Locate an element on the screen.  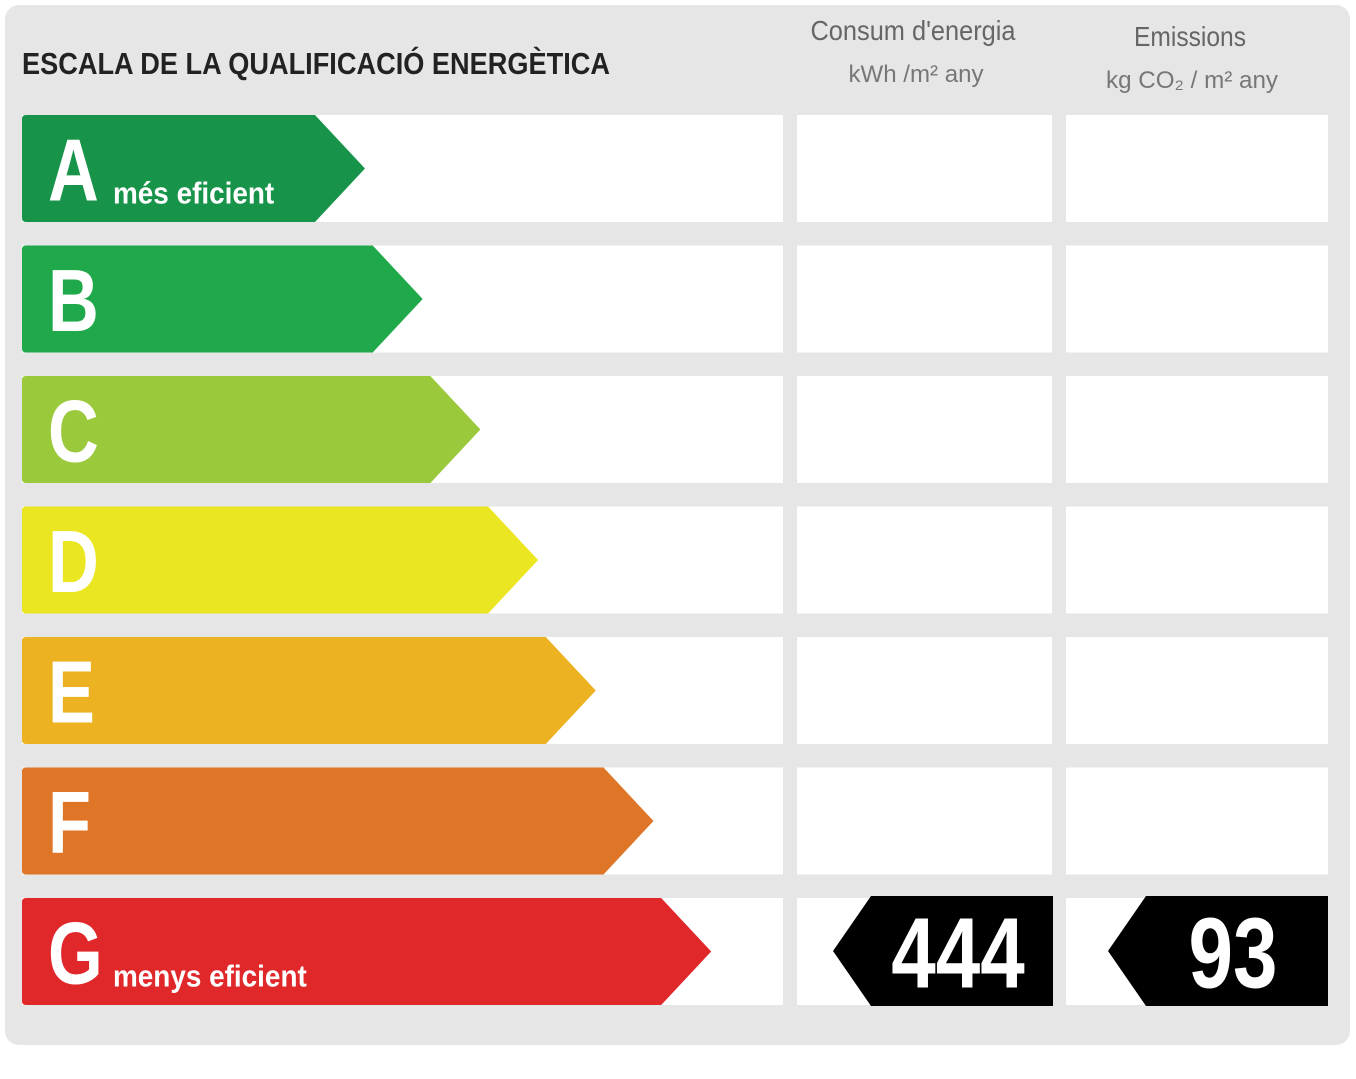
rating-letter: E is located at coordinates (71, 692).